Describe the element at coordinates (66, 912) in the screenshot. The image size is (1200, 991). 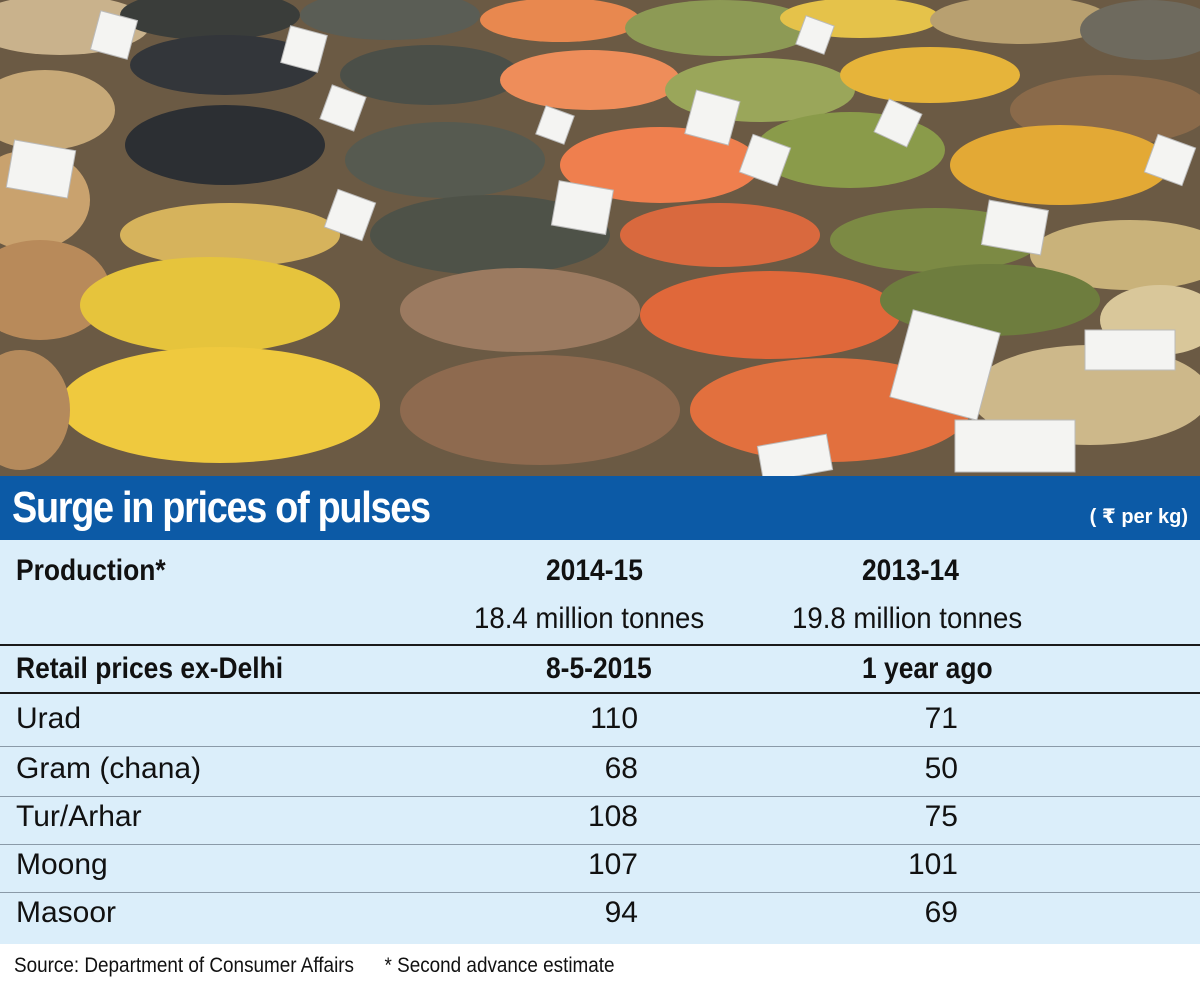
I see `pulse-name: Masoor` at that location.